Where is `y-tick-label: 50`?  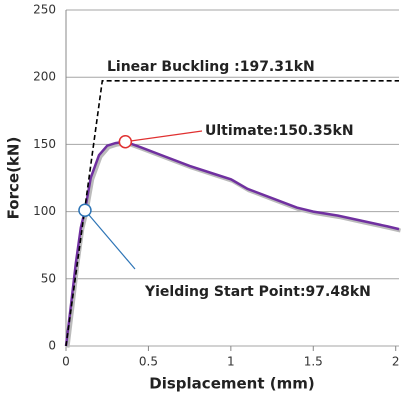
y-tick-label: 50 is located at coordinates (48, 278).